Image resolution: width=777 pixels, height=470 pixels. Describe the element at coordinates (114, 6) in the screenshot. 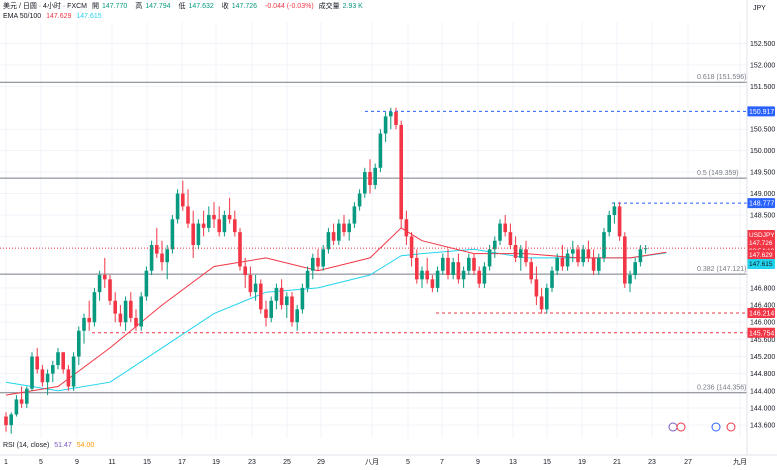

I see `open-value: 147.770` at that location.